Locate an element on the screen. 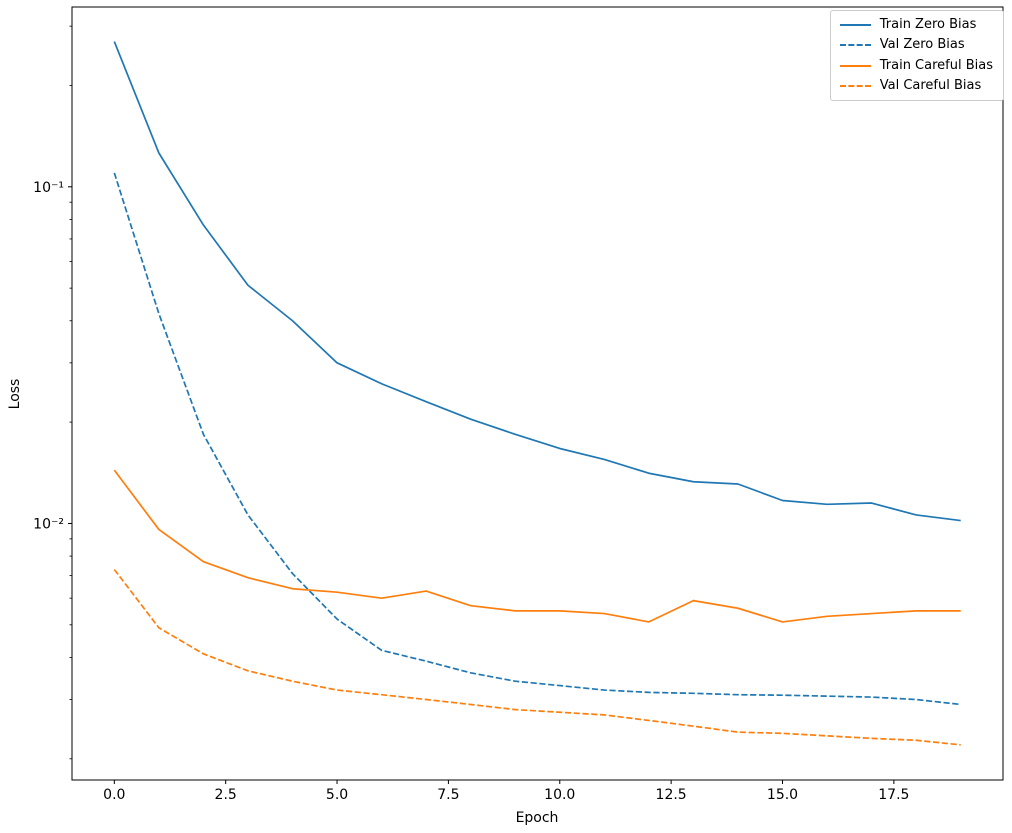 The width and height of the screenshot is (1012, 833). x-tick-label: 15.0 is located at coordinates (782, 795).